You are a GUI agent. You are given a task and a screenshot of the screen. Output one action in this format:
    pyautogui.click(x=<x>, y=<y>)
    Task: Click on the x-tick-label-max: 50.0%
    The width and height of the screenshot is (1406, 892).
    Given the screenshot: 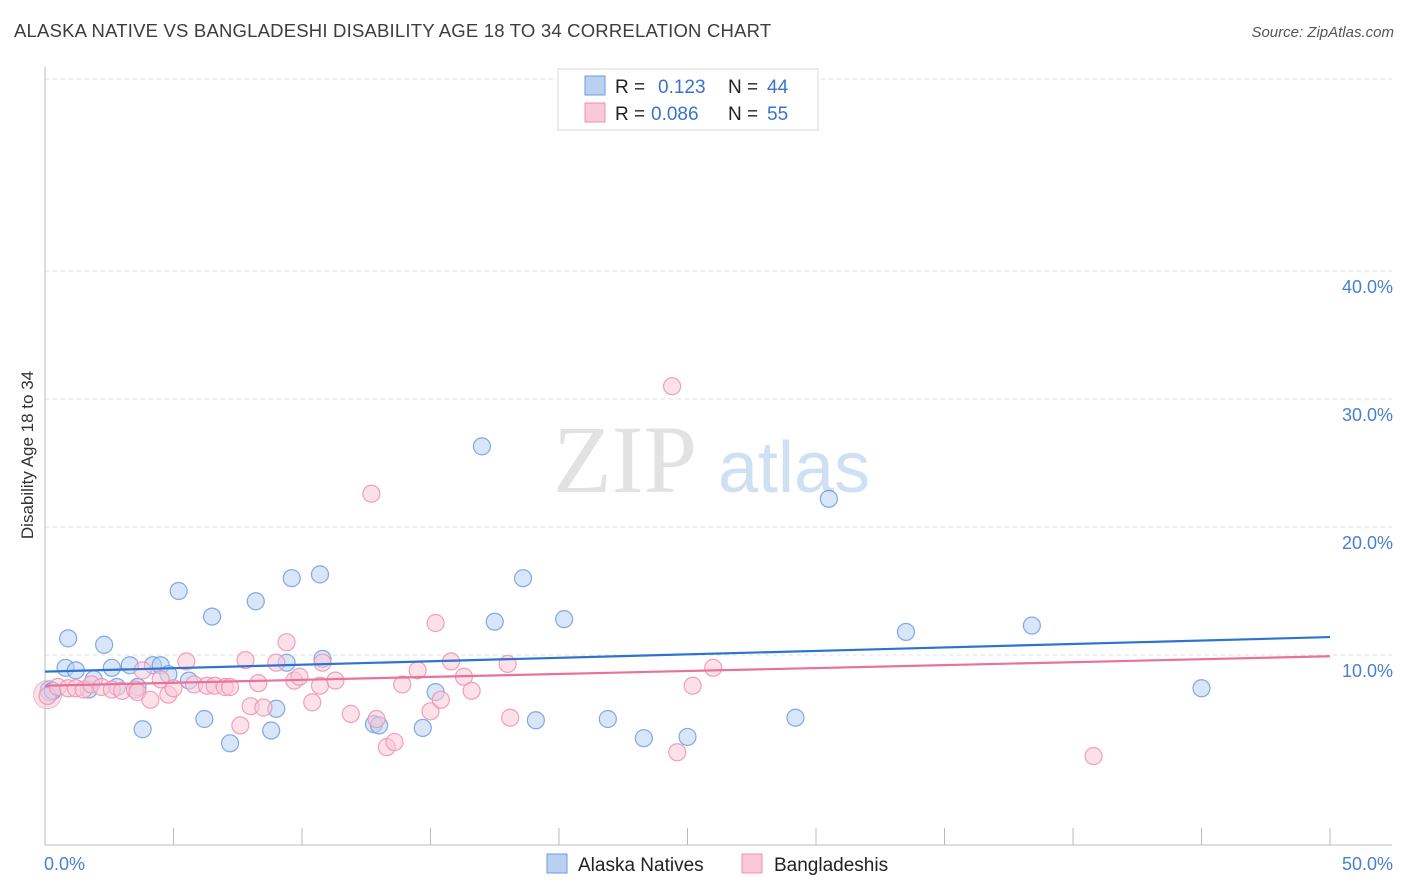 What is the action you would take?
    pyautogui.click(x=1367, y=864)
    